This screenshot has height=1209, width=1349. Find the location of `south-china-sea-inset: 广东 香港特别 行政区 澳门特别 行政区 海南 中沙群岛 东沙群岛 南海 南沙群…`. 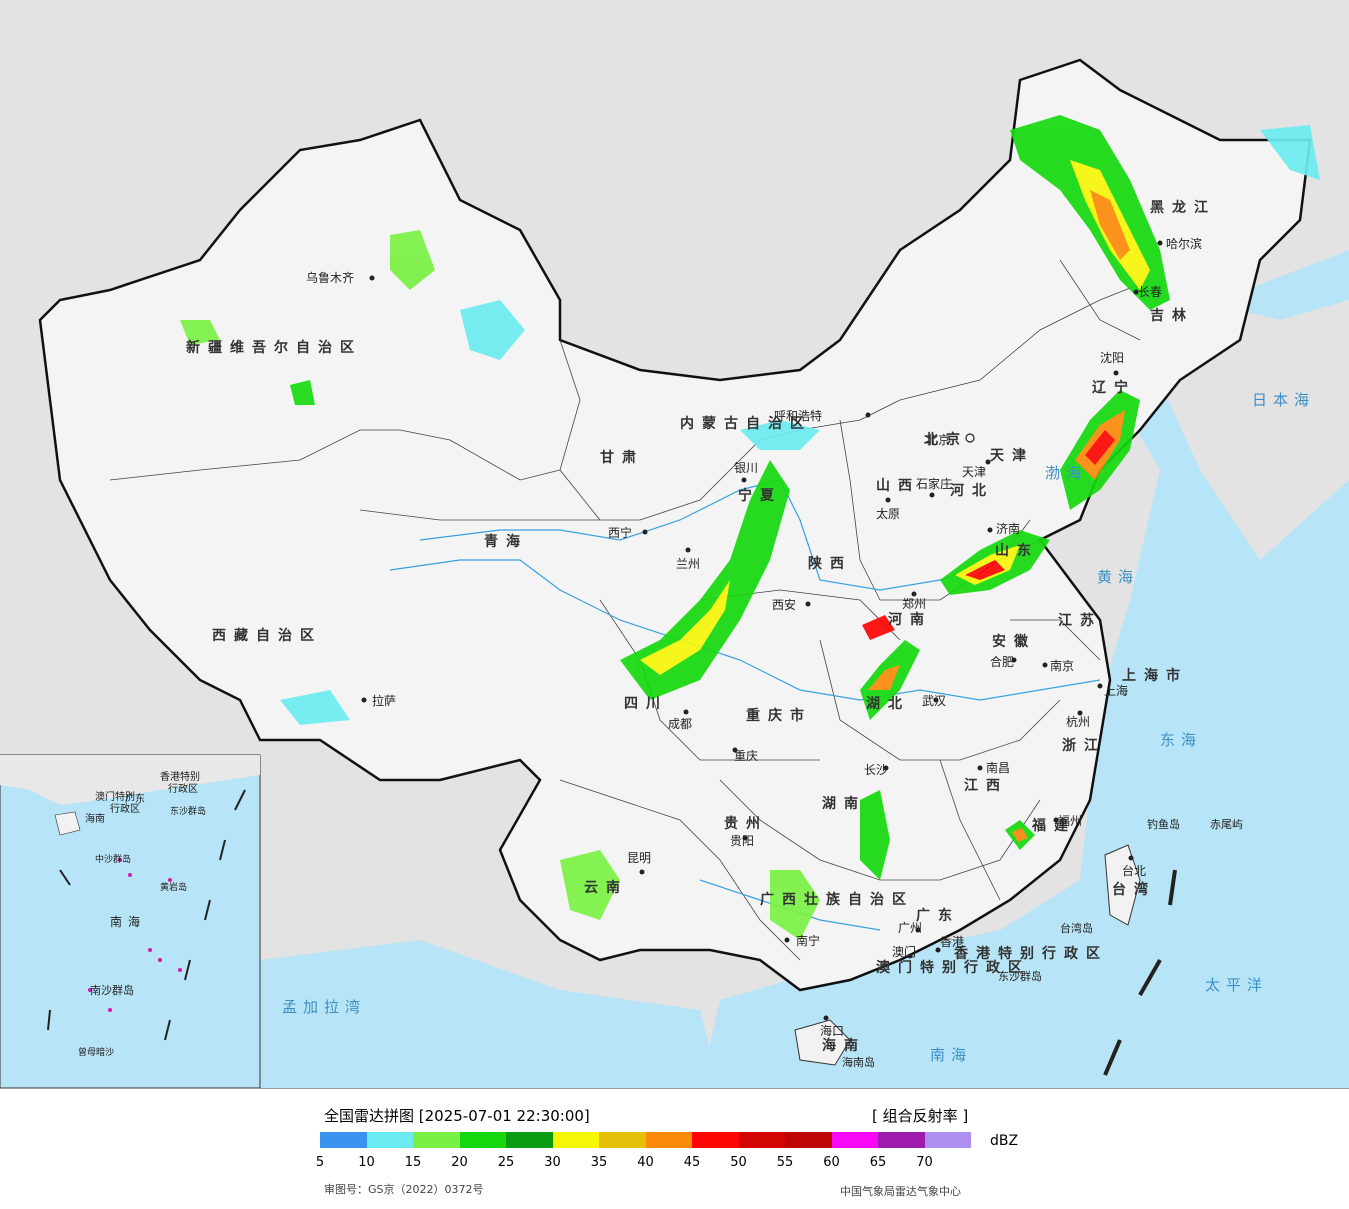

south-china-sea-inset: 广东 香港特别 行政区 澳门特别 行政区 海南 中沙群岛 东沙群岛 南海 南沙群… is located at coordinates (130, 921).